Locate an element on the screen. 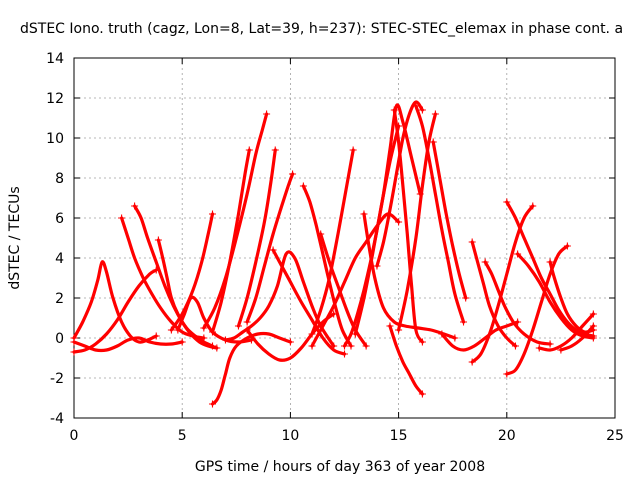  y-axis-label: dSTEC / TECUs is located at coordinates (15, 237).